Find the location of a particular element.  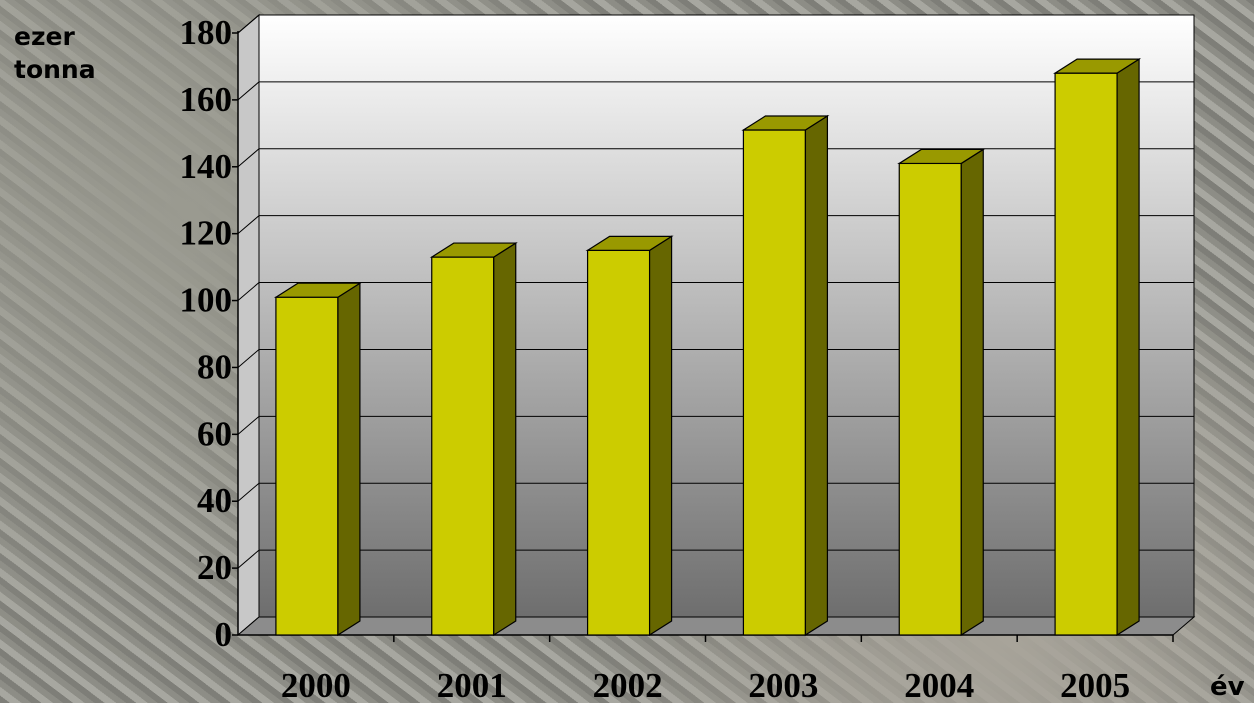

x-axis-title: év is located at coordinates (1227, 687).